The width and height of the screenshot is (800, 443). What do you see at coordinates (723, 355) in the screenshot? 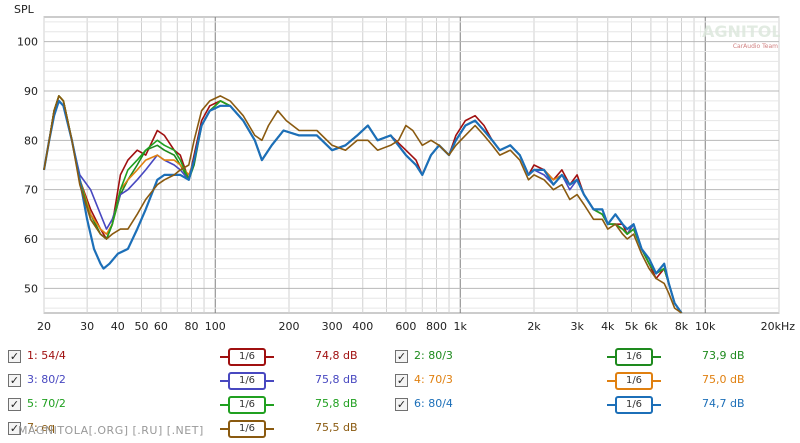
I see `legend-level-value: 73,9 dB` at bounding box center [723, 355].